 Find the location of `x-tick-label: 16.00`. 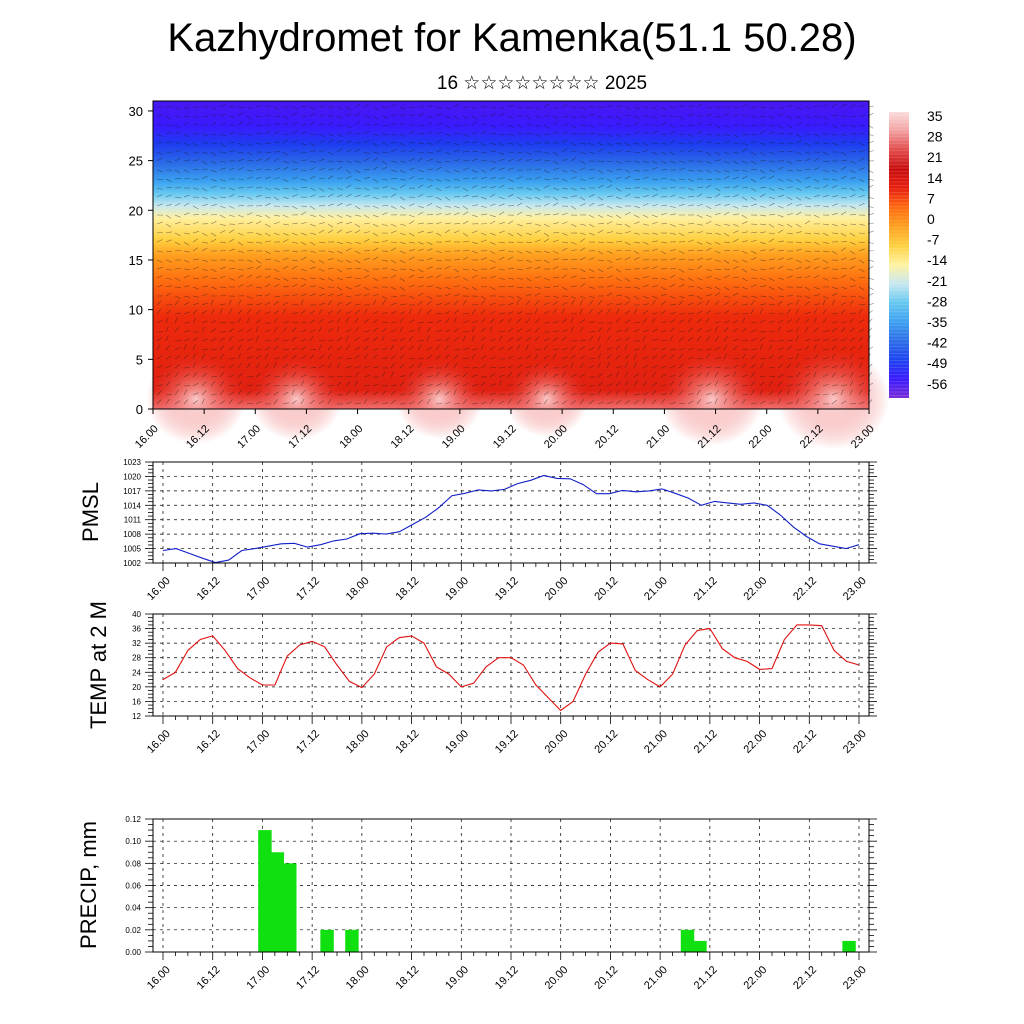

x-tick-label: 16.00 is located at coordinates (159, 589).